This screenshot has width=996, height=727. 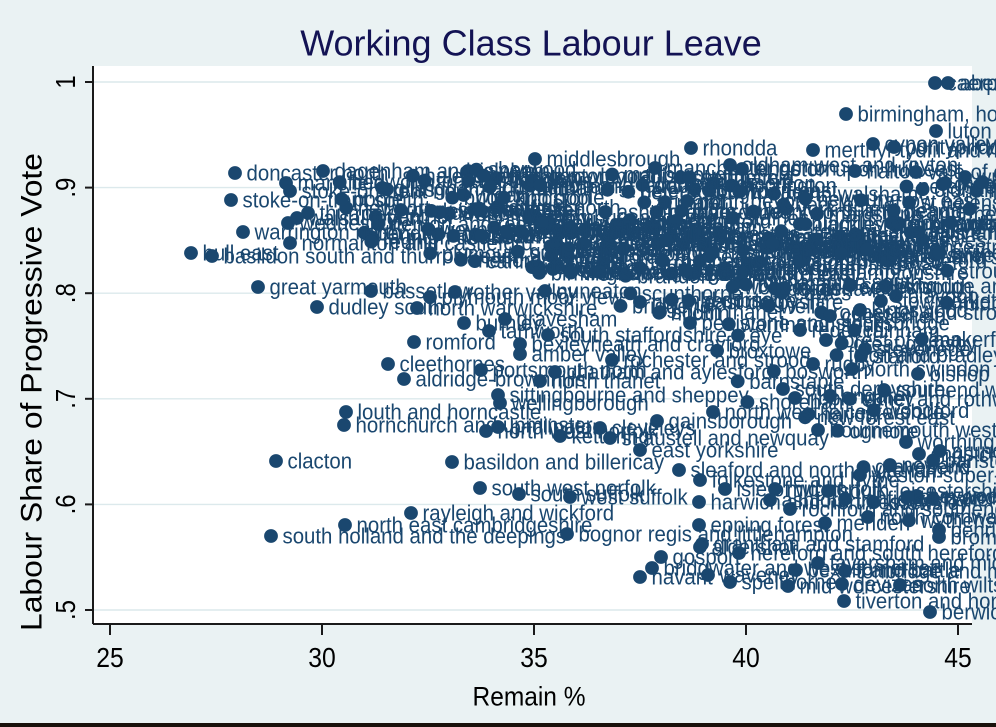 What do you see at coordinates (927, 369) in the screenshot?
I see `svg-text: north swindon` at bounding box center [927, 369].